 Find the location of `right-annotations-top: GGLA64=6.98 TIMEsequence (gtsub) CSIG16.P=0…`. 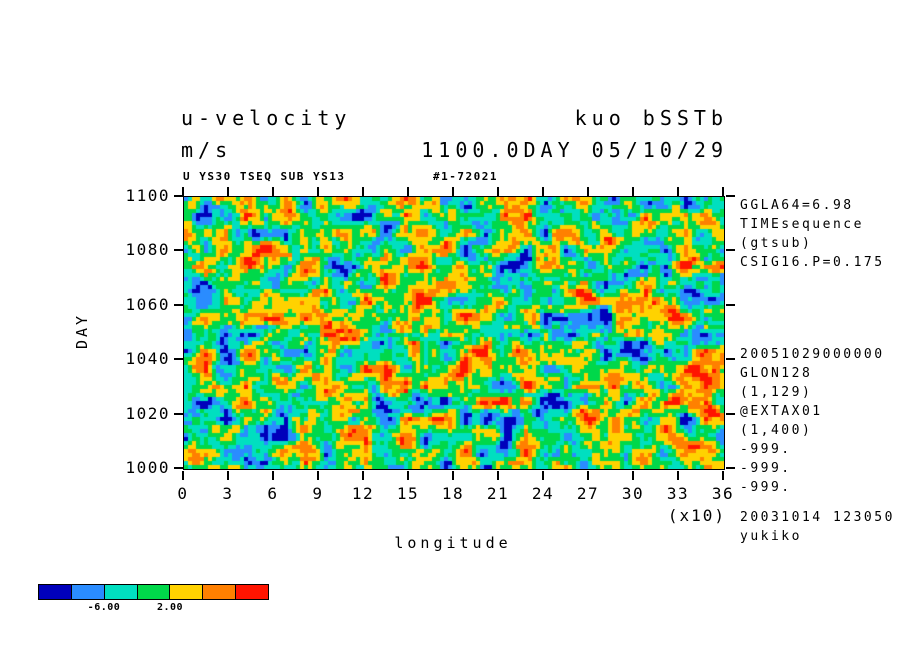

right-annotations-top: GGLA64=6.98 TIMEsequence (gtsub) CSIG16.P=0… is located at coordinates (812, 234).